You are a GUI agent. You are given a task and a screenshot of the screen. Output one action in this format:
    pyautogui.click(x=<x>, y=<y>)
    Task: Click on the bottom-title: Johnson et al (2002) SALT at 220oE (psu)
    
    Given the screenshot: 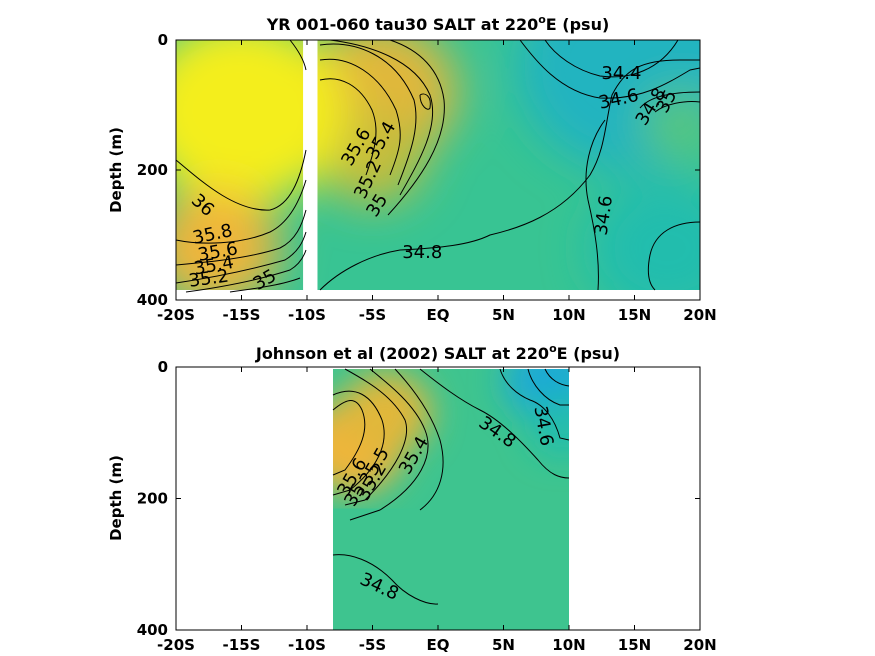 What is the action you would take?
    pyautogui.click(x=437, y=352)
    